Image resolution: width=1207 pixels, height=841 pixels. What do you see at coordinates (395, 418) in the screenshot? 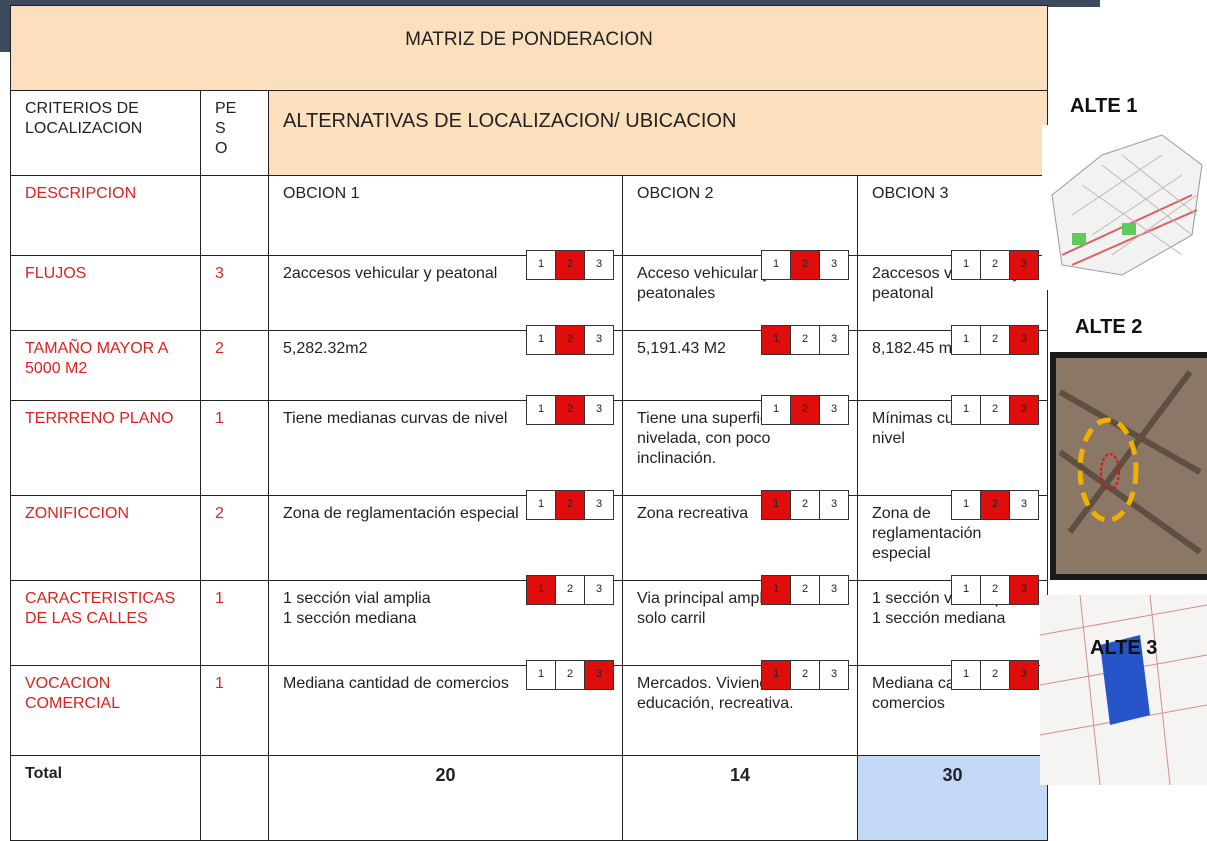
I see `cell-text: Tiene medianas curvas de nivel` at bounding box center [395, 418].